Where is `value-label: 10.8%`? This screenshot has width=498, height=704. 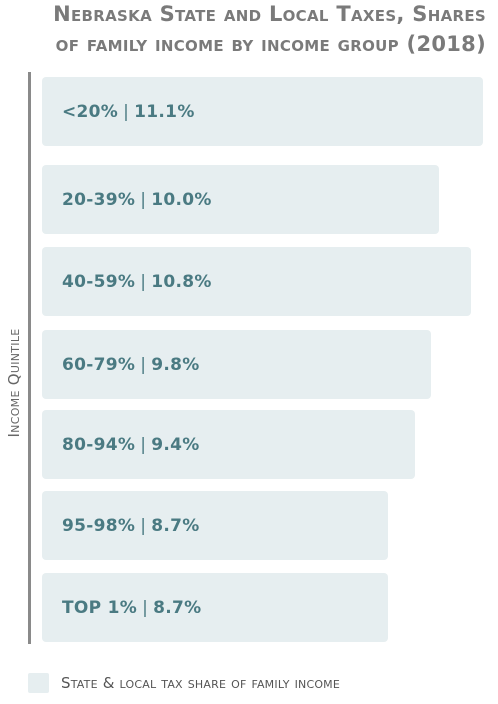
value-label: 10.8% is located at coordinates (181, 281).